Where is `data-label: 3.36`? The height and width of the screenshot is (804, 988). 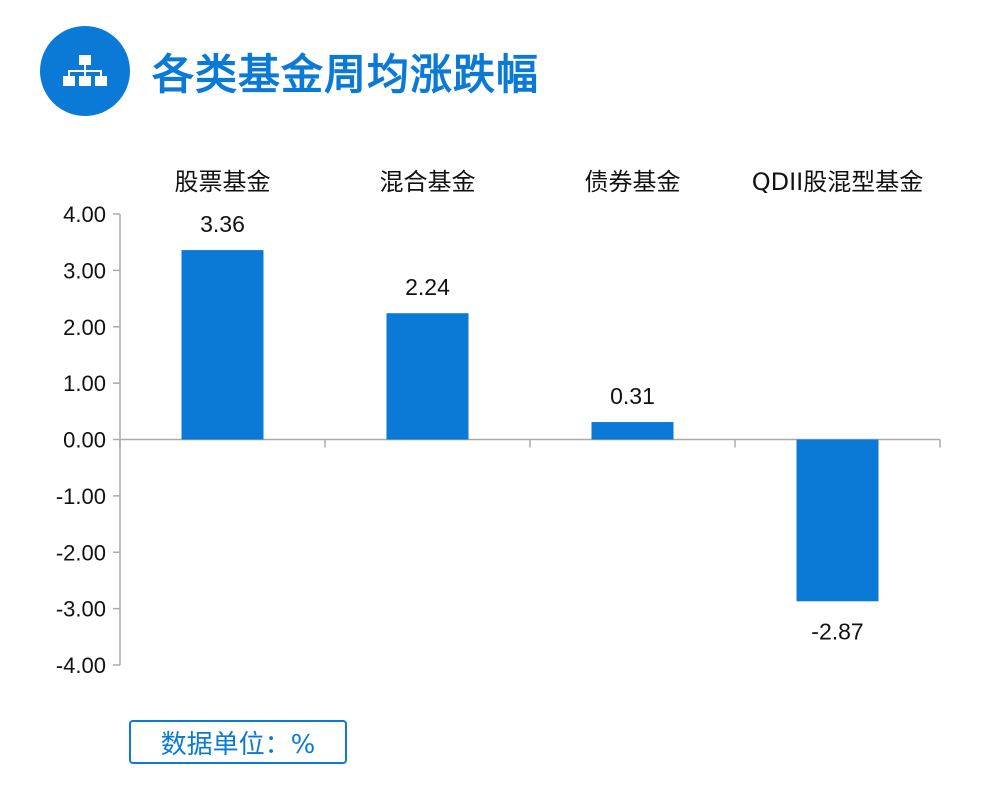
data-label: 3.36 is located at coordinates (222, 224).